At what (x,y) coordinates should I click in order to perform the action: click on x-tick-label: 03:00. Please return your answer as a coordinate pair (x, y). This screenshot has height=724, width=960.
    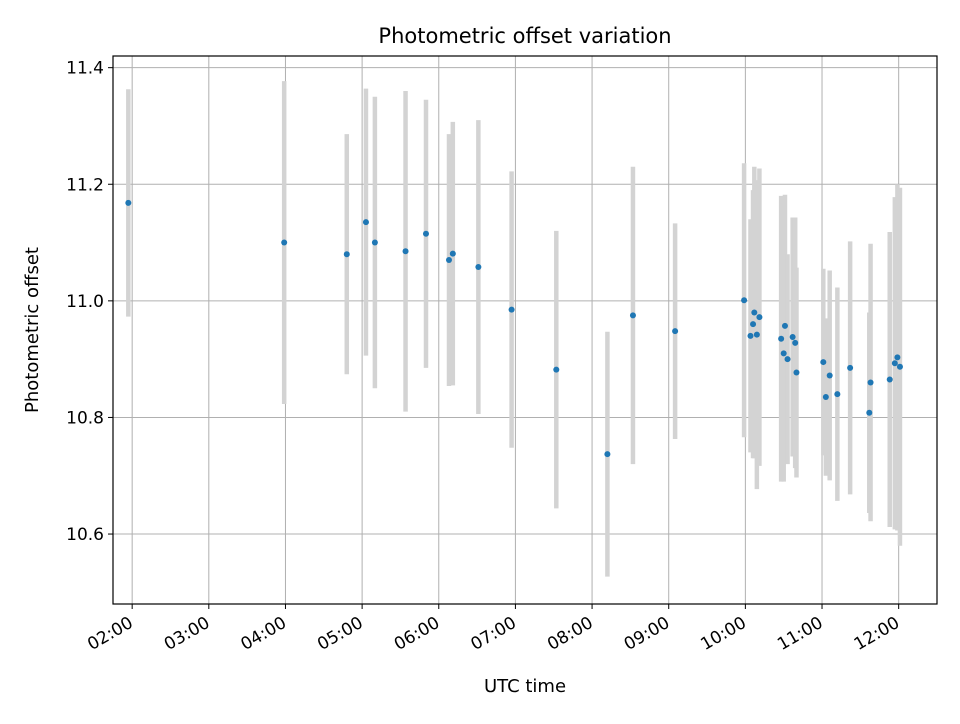
    Looking at the image, I should click on (187, 634).